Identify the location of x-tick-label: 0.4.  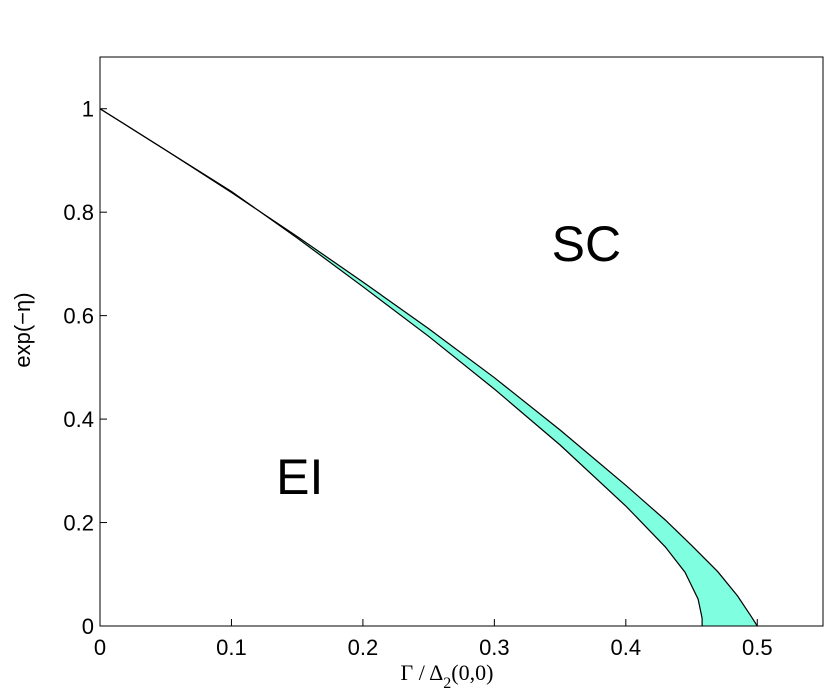
(626, 647).